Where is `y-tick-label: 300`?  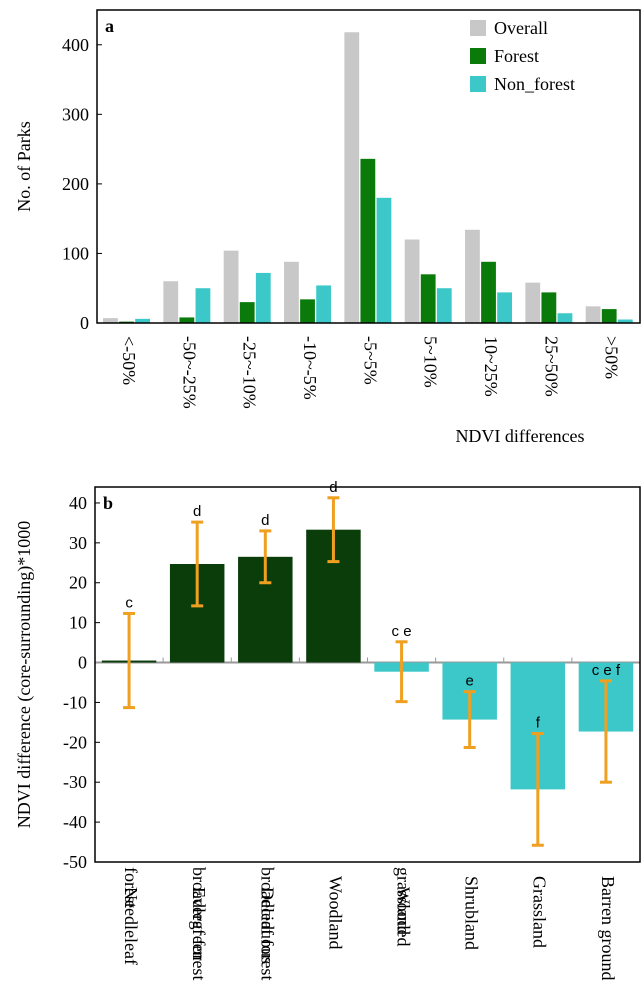 y-tick-label: 300 is located at coordinates (75, 114).